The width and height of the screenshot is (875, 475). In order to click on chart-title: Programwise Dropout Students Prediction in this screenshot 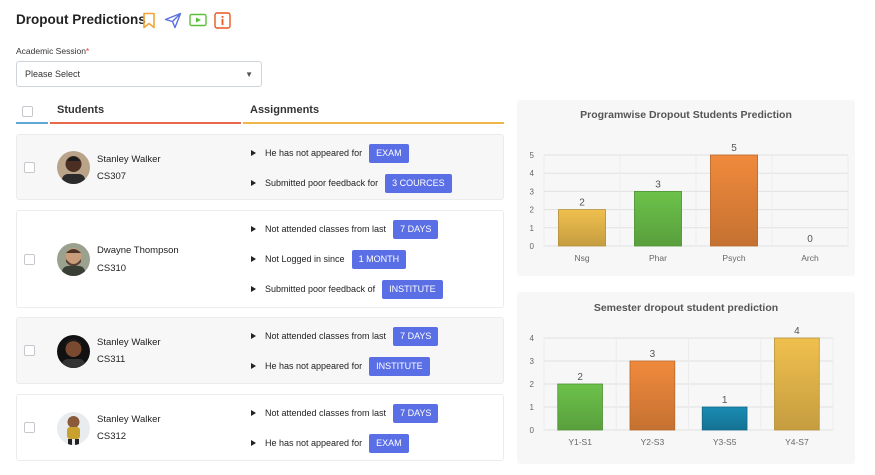, I will do `click(686, 115)`.